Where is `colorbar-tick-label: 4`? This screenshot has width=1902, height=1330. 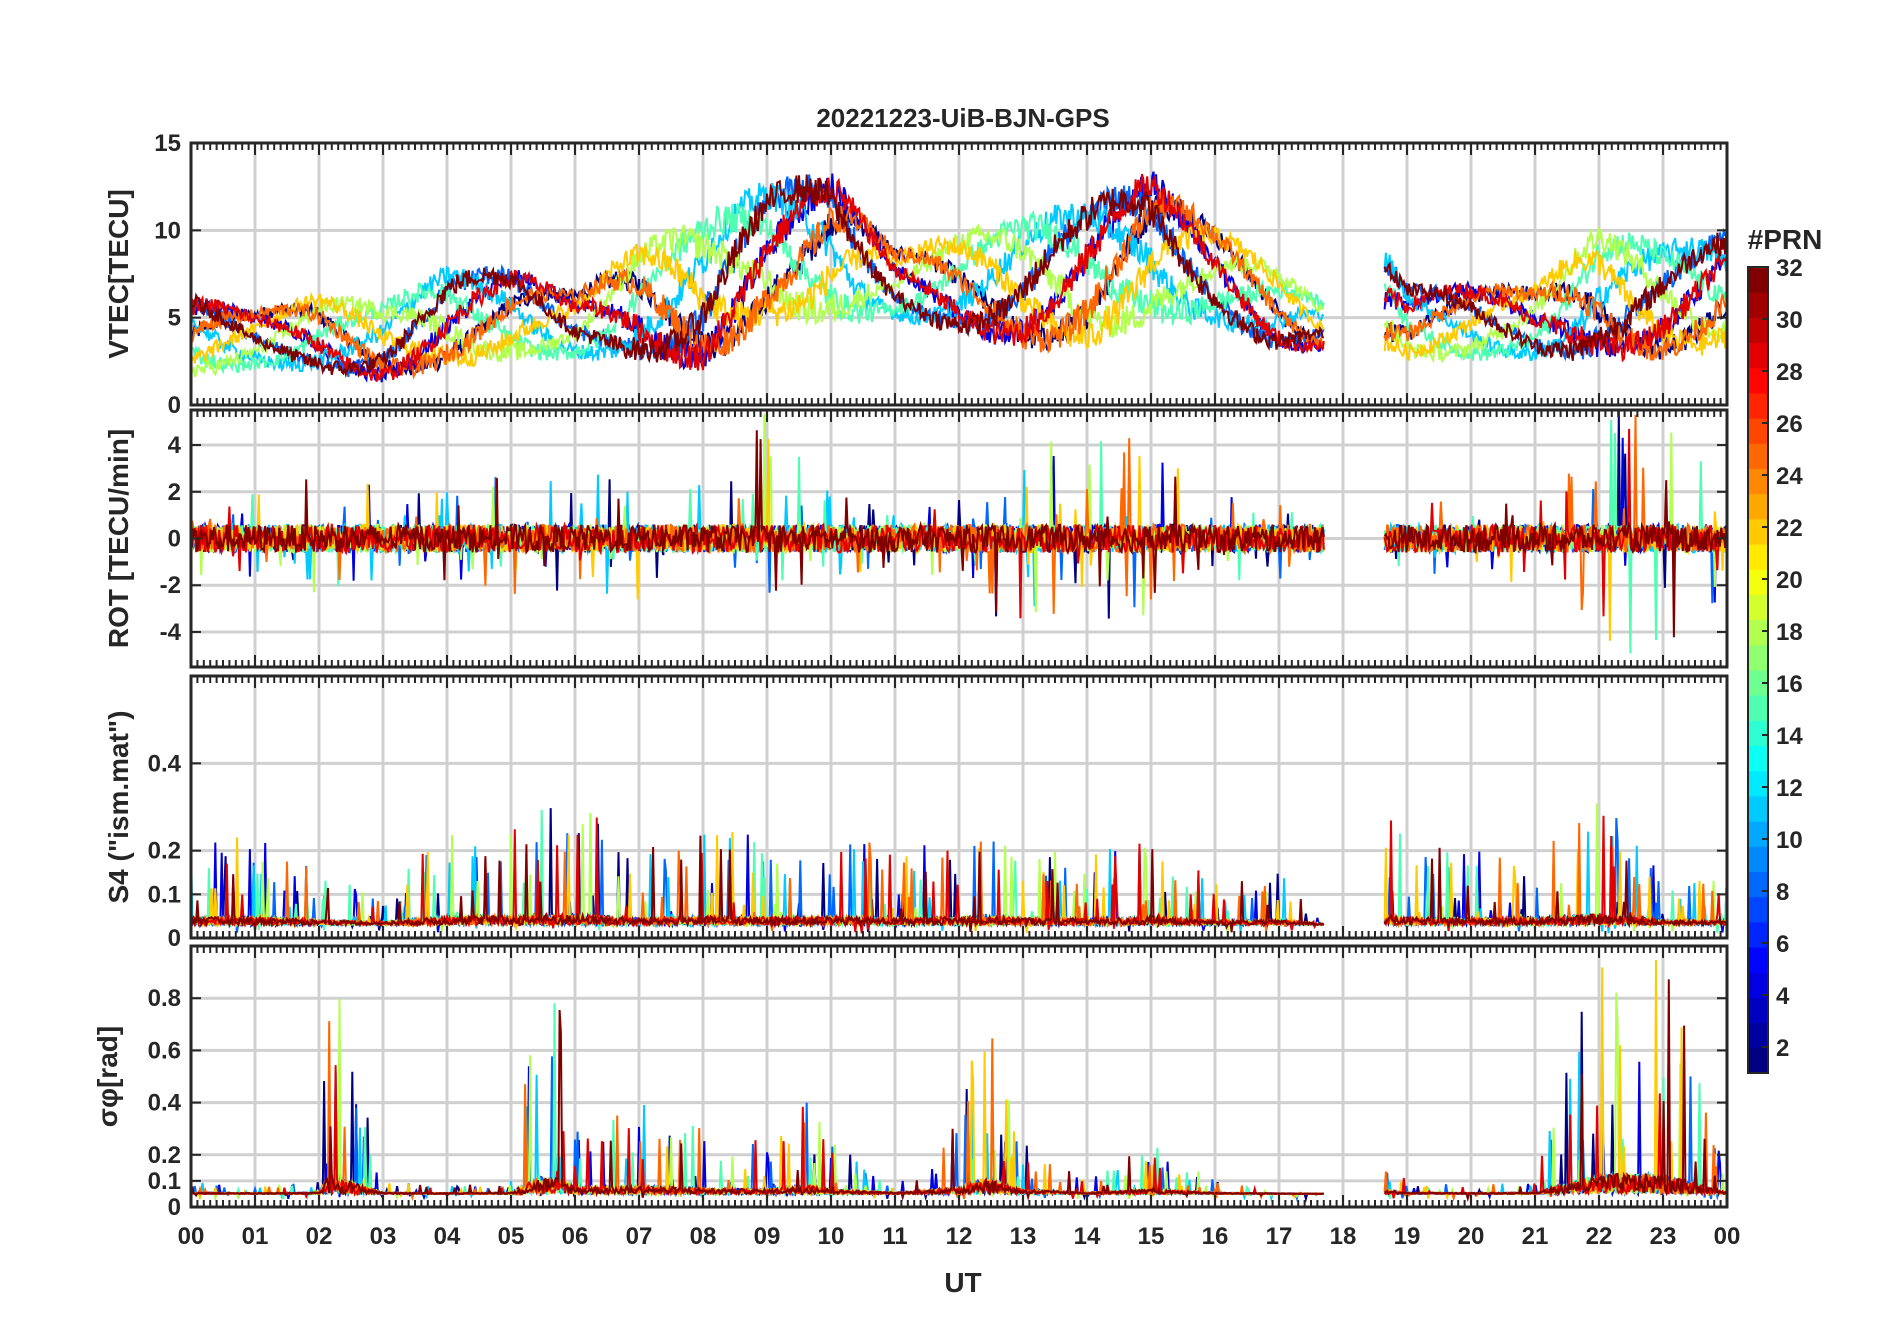
colorbar-tick-label: 4 is located at coordinates (1783, 996).